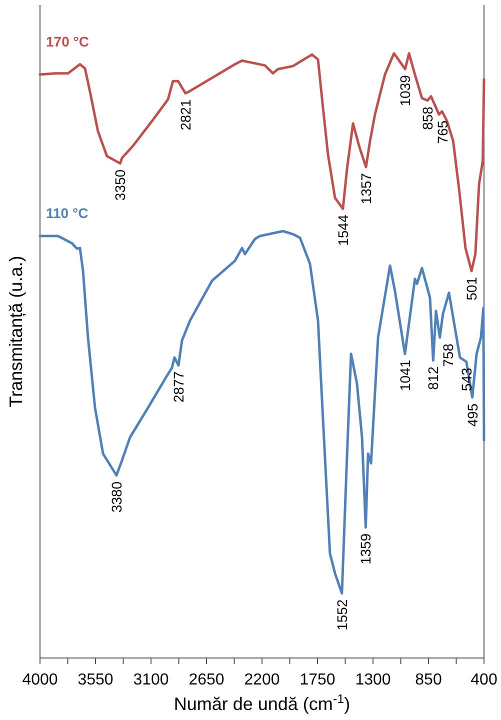 The image size is (501, 720). What do you see at coordinates (67, 41) in the screenshot?
I see `series-label: 170 °C` at bounding box center [67, 41].